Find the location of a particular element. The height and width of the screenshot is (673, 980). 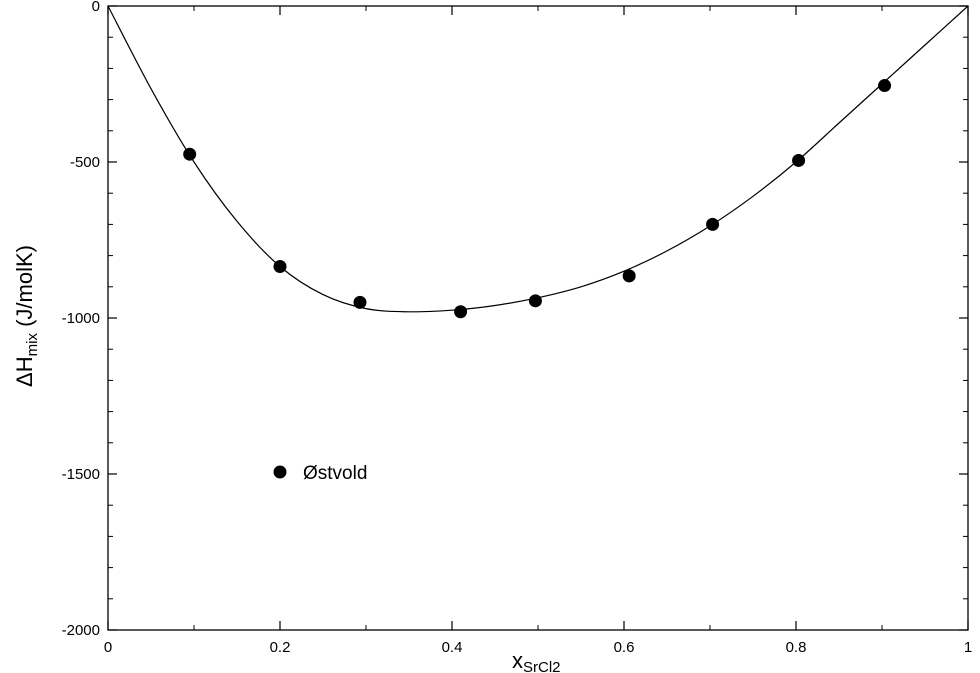

x-tick-label: 0.2 is located at coordinates (280, 647).